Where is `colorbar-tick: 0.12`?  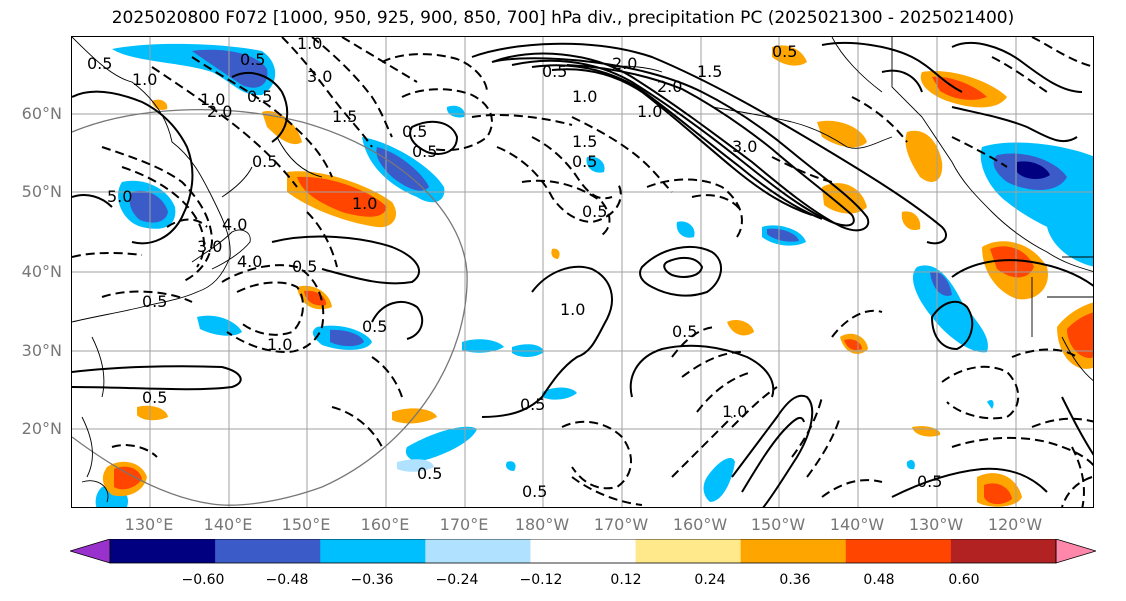 colorbar-tick: 0.12 is located at coordinates (626, 580).